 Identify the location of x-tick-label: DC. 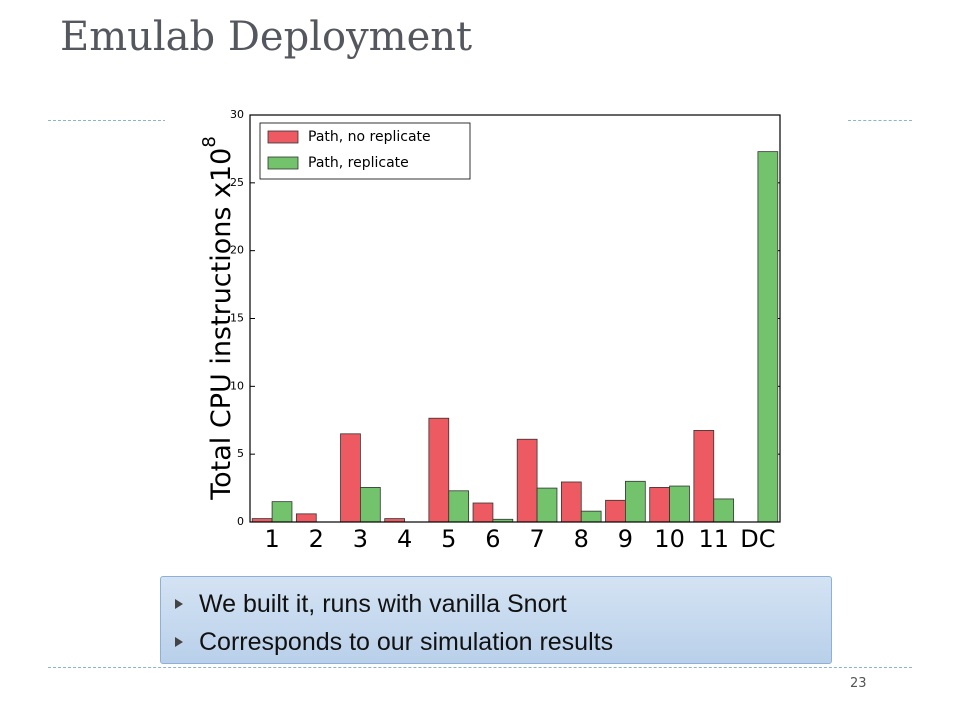
(757, 539).